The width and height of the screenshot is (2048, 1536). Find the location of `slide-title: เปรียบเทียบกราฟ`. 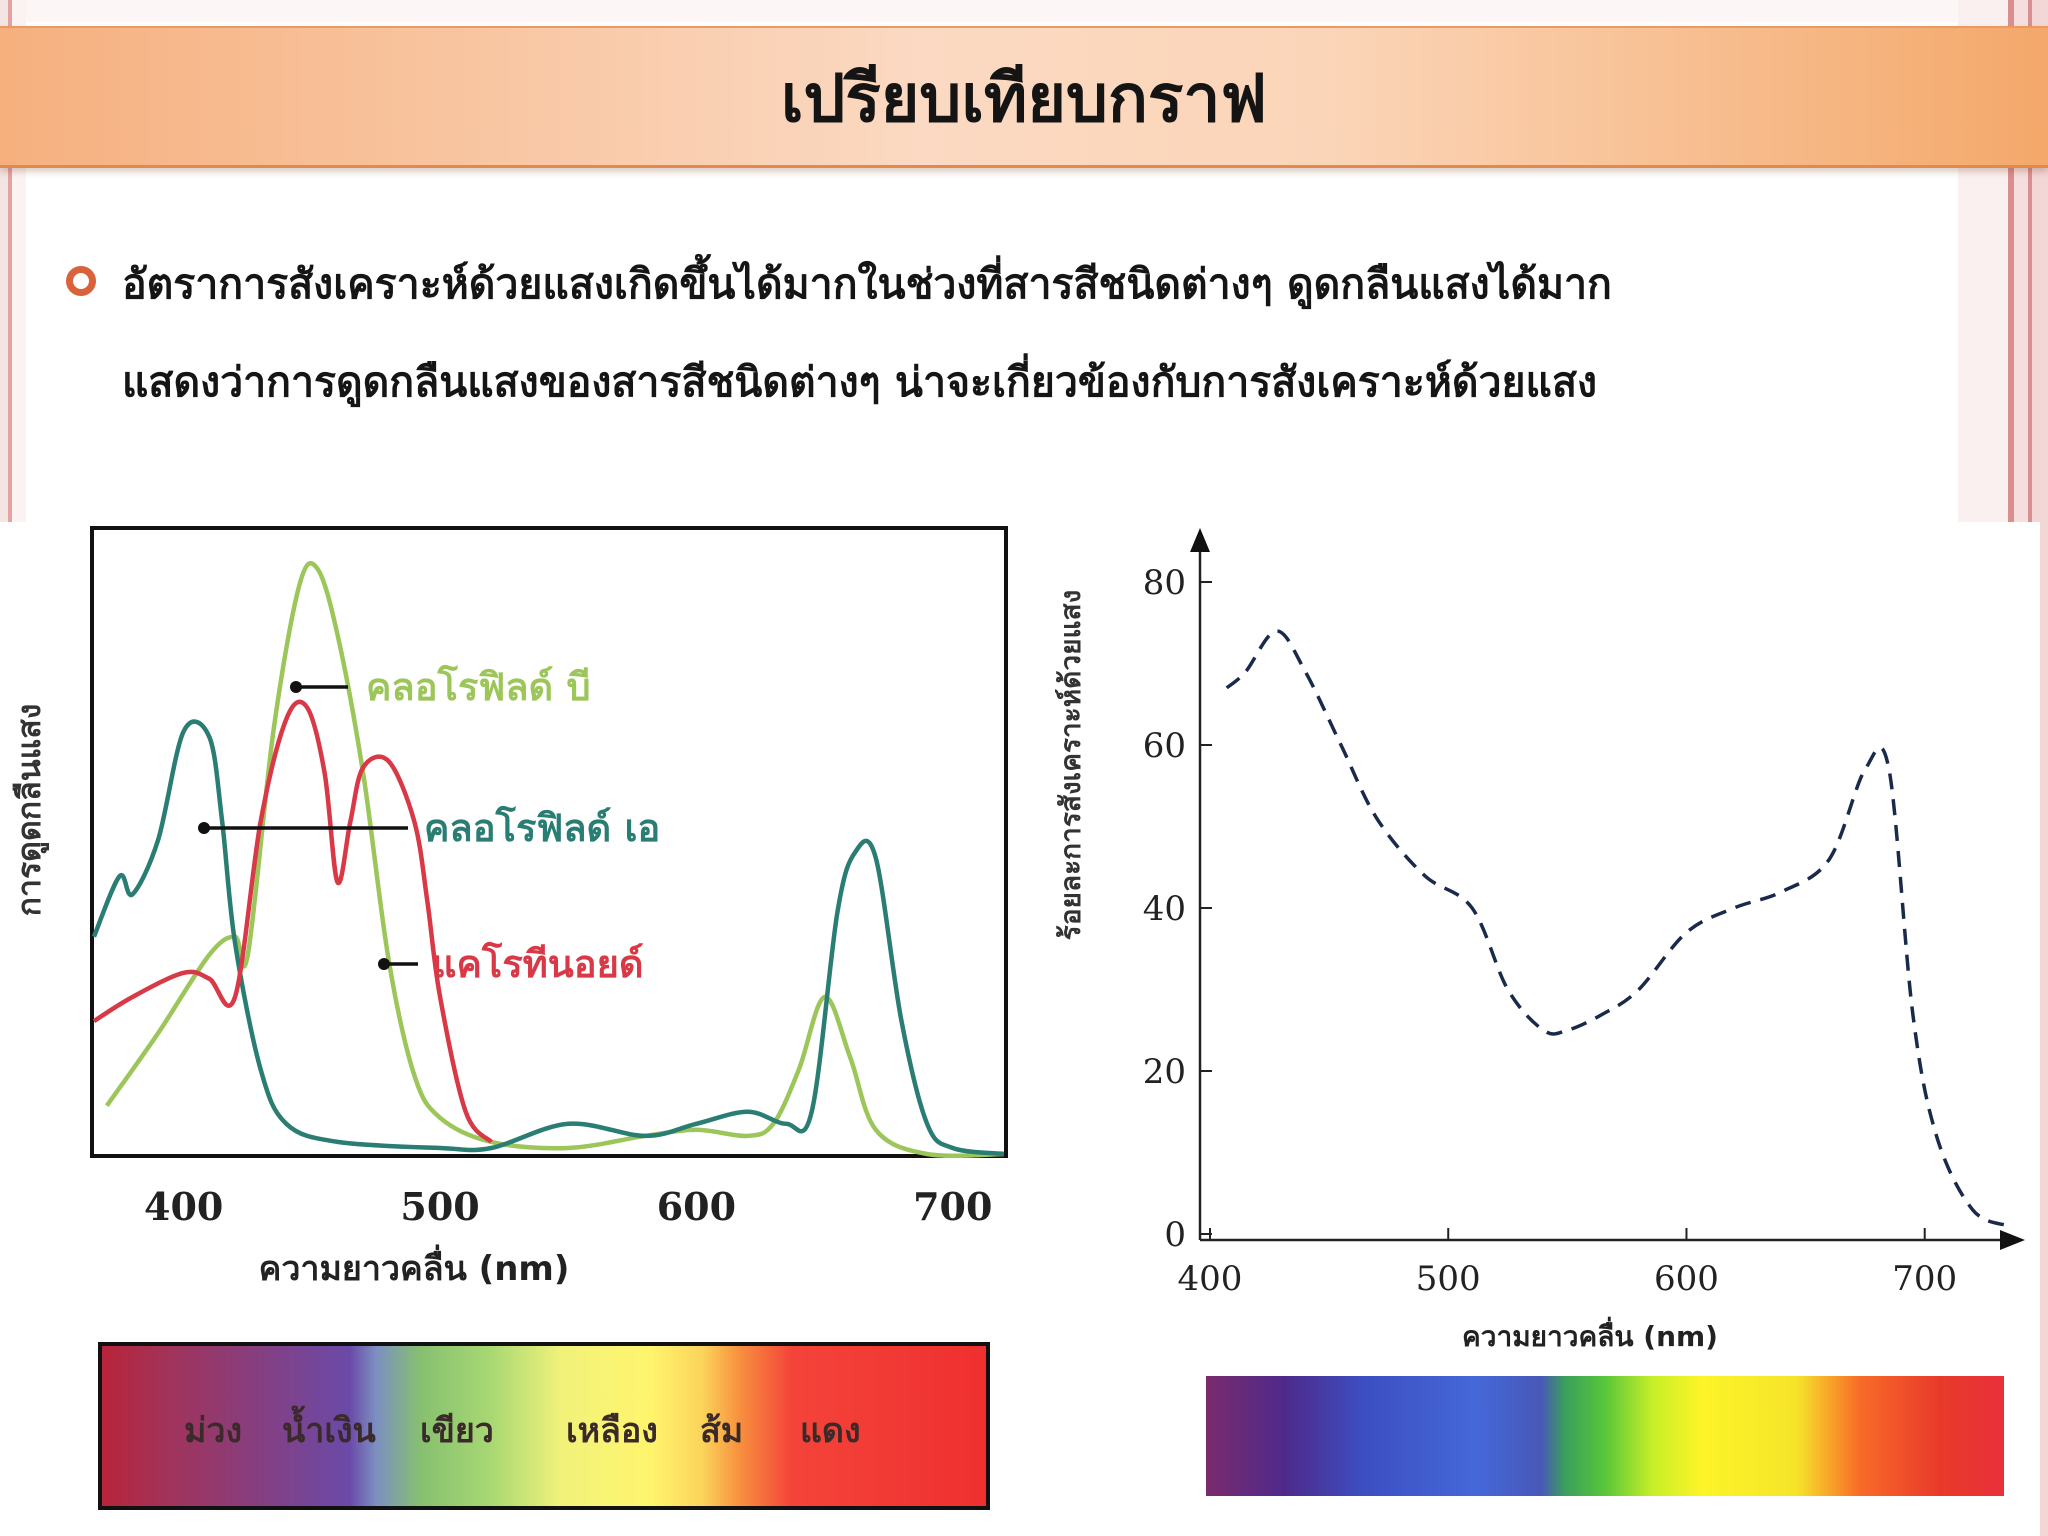

slide-title: เปรียบเทียบกราฟ is located at coordinates (1024, 98).